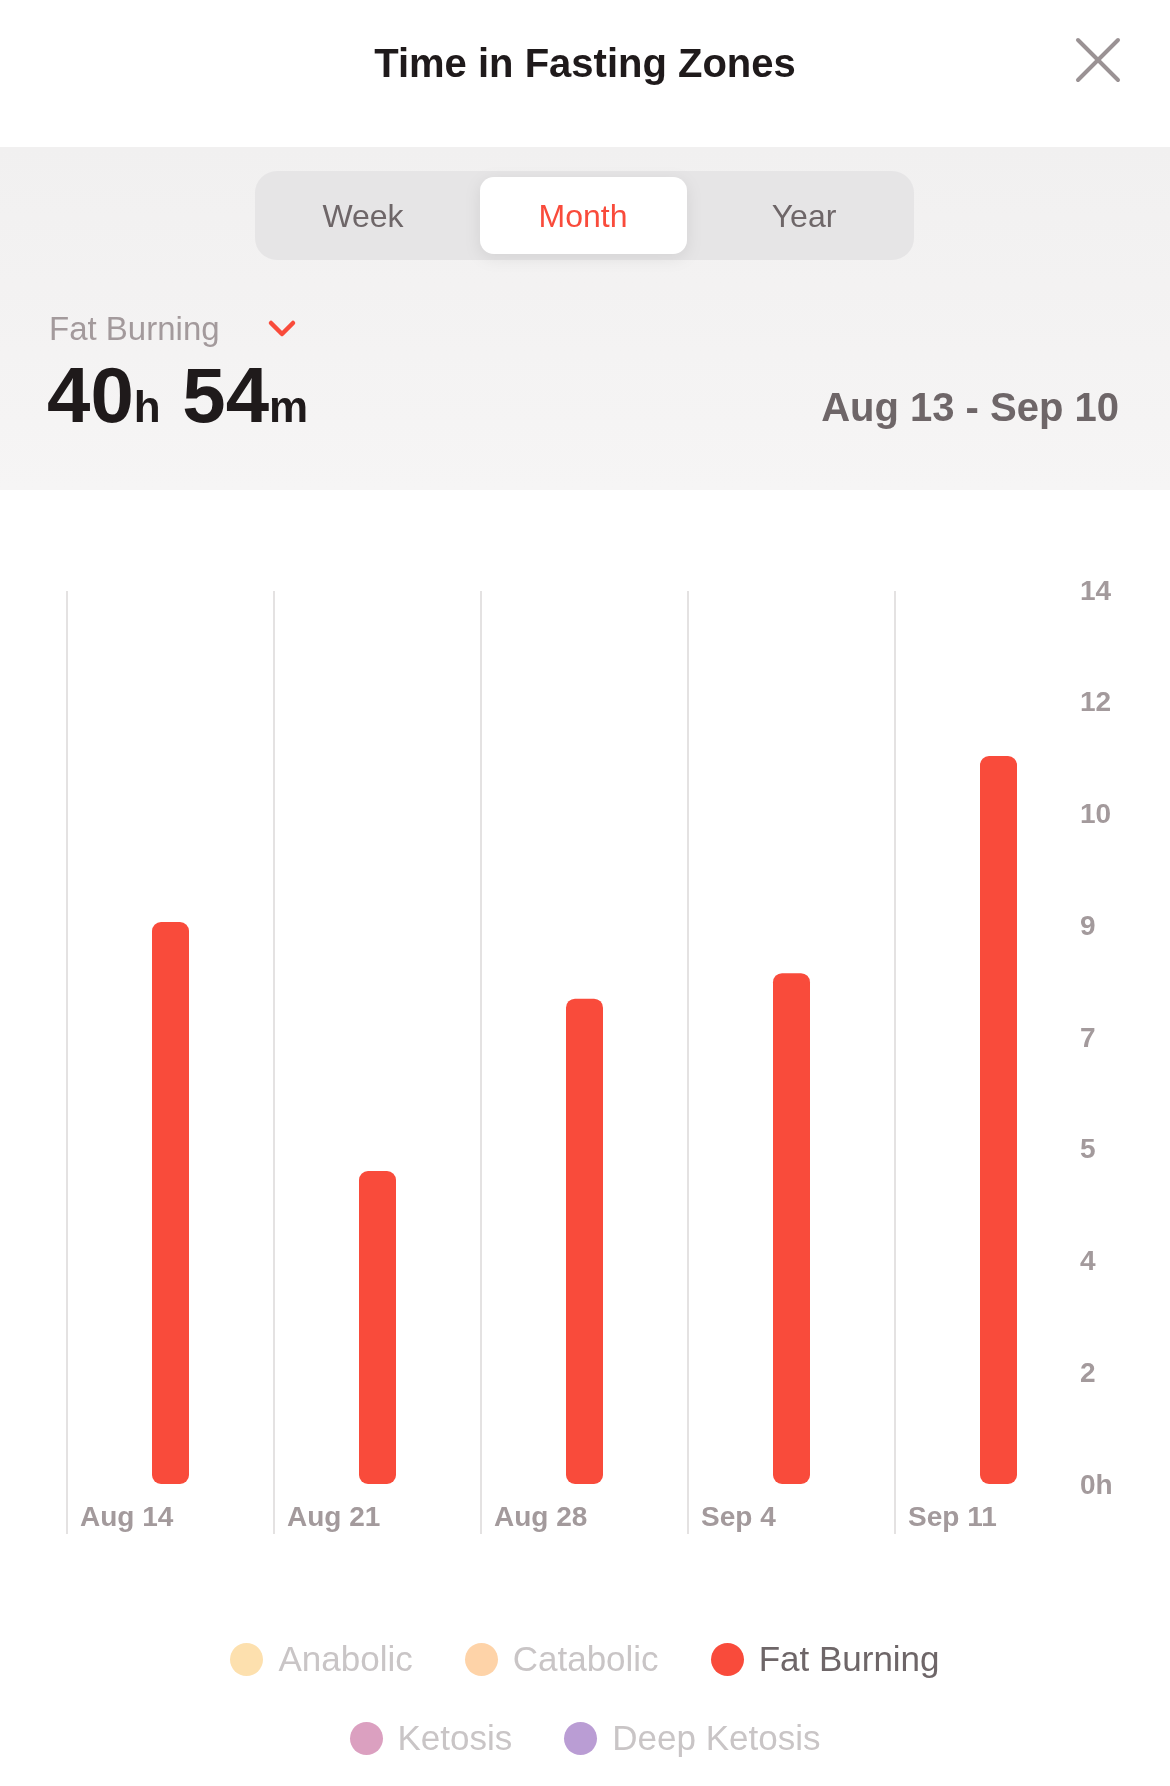 The height and width of the screenshot is (1786, 1170). I want to click on x-tick-label: Aug 14, so click(127, 1516).